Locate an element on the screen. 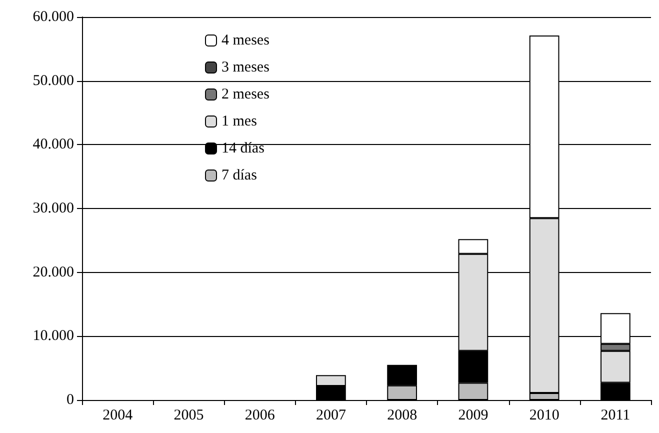  x-tick-label: 2007 is located at coordinates (331, 416).